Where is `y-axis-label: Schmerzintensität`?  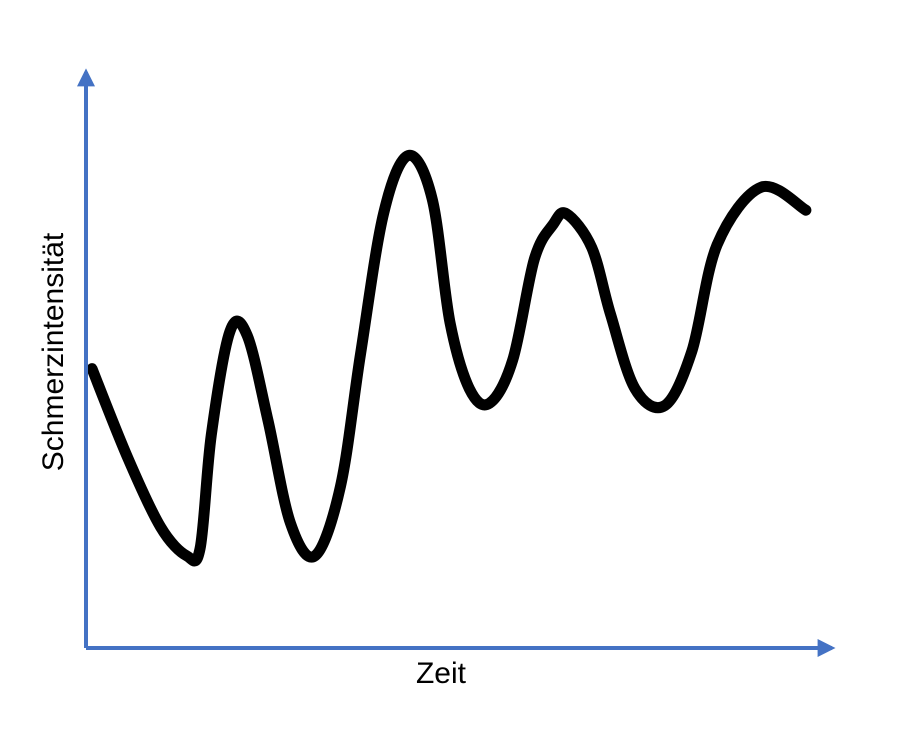 y-axis-label: Schmerzintensität is located at coordinates (53, 351).